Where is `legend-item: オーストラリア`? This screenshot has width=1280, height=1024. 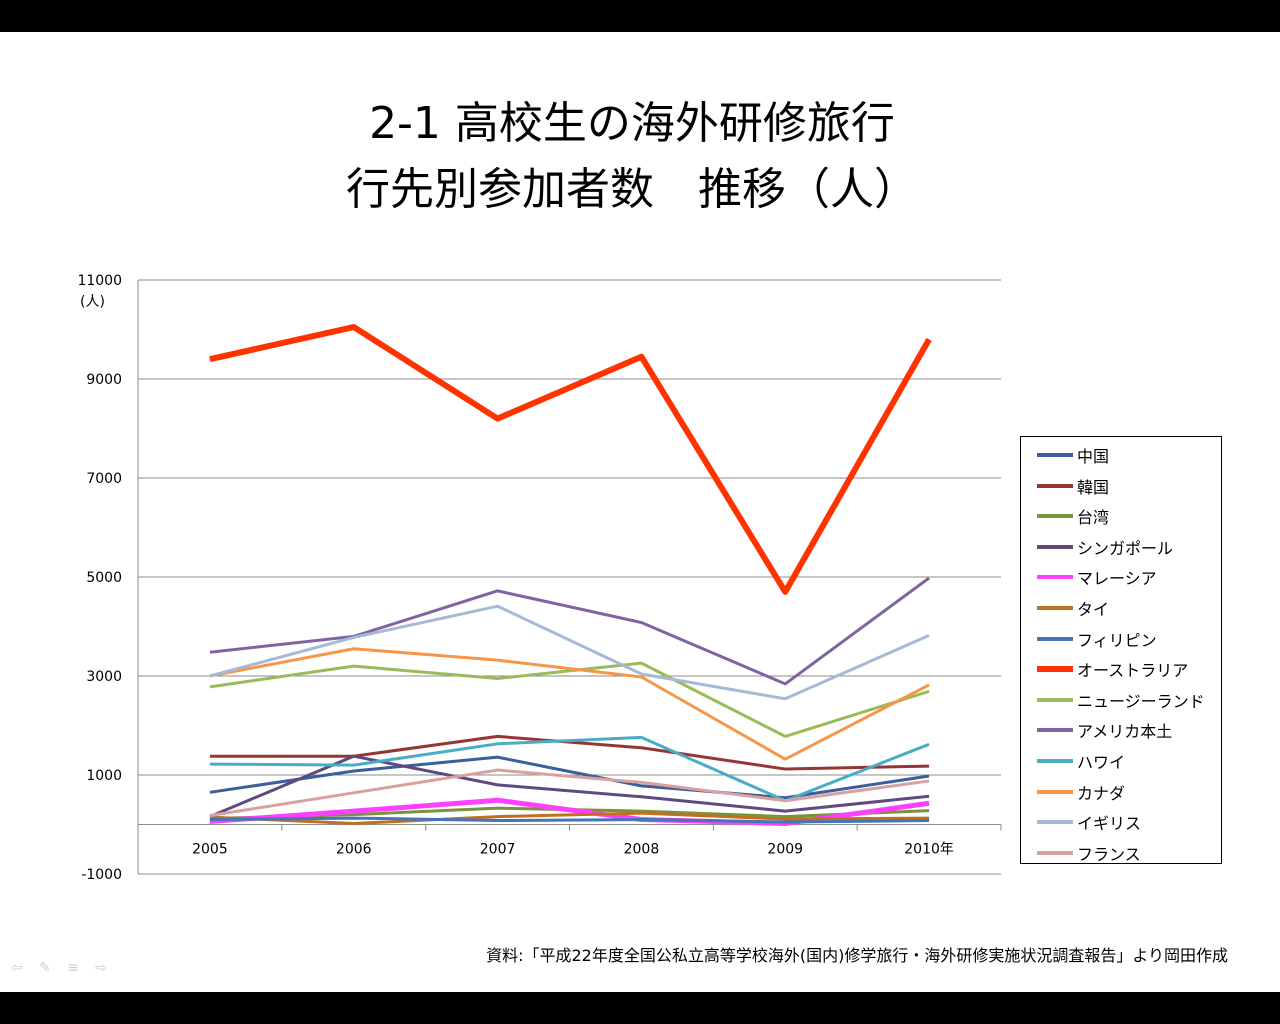 legend-item: オーストラリア is located at coordinates (1112, 669).